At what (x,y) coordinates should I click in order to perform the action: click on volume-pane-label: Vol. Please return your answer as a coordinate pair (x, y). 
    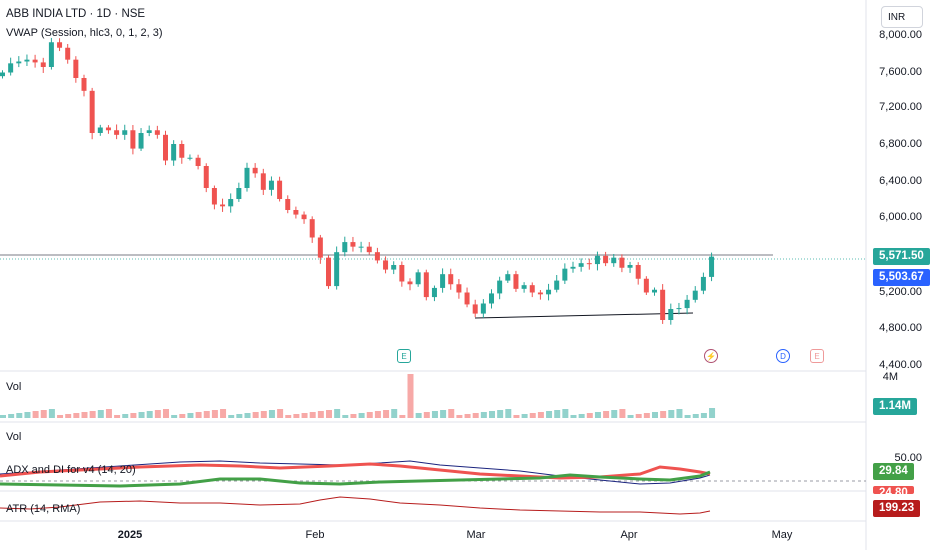
    Looking at the image, I should click on (14, 387).